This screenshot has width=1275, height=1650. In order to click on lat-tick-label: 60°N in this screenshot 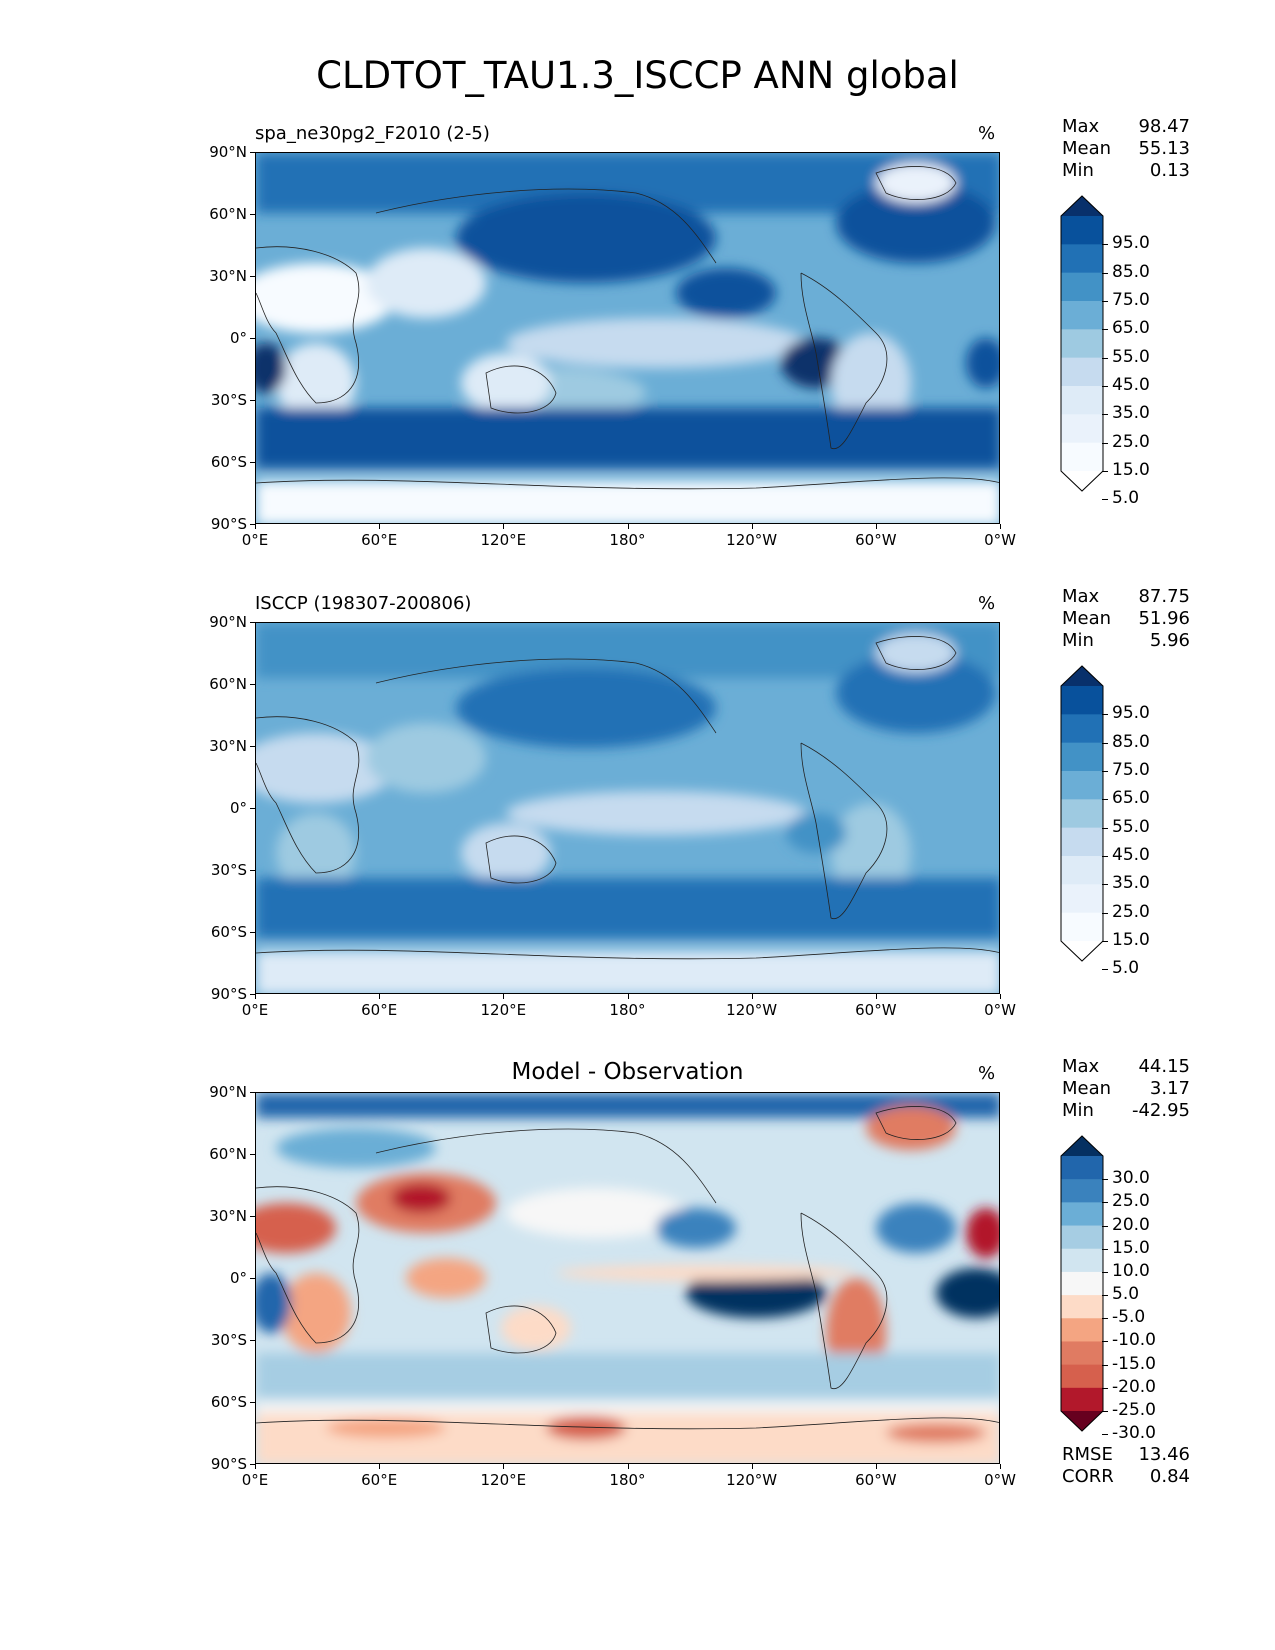, I will do `click(228, 684)`.